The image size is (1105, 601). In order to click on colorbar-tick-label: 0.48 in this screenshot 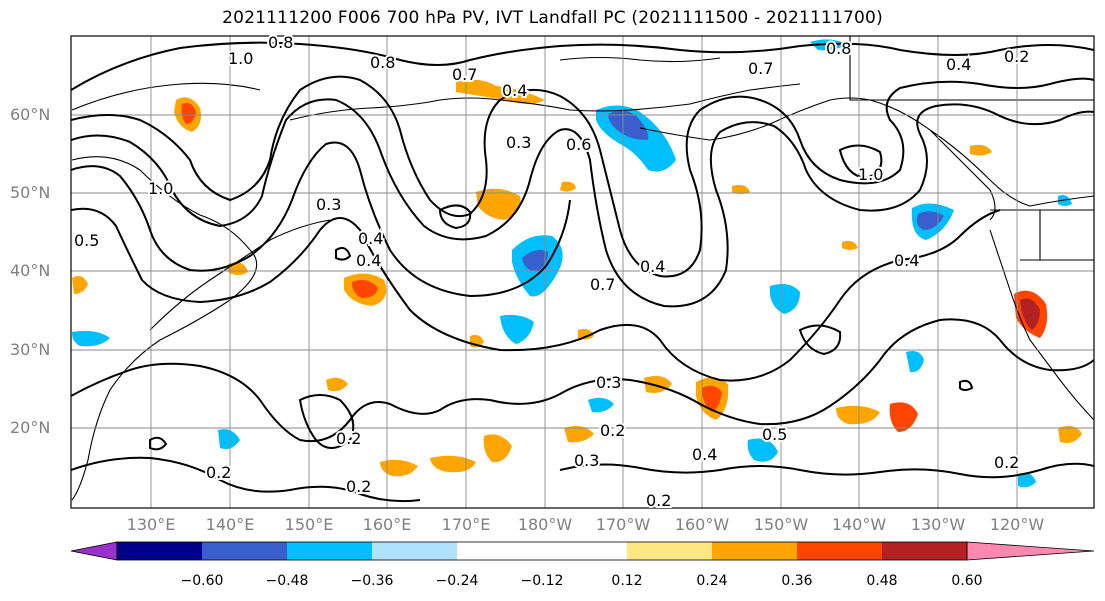, I will do `click(882, 581)`.